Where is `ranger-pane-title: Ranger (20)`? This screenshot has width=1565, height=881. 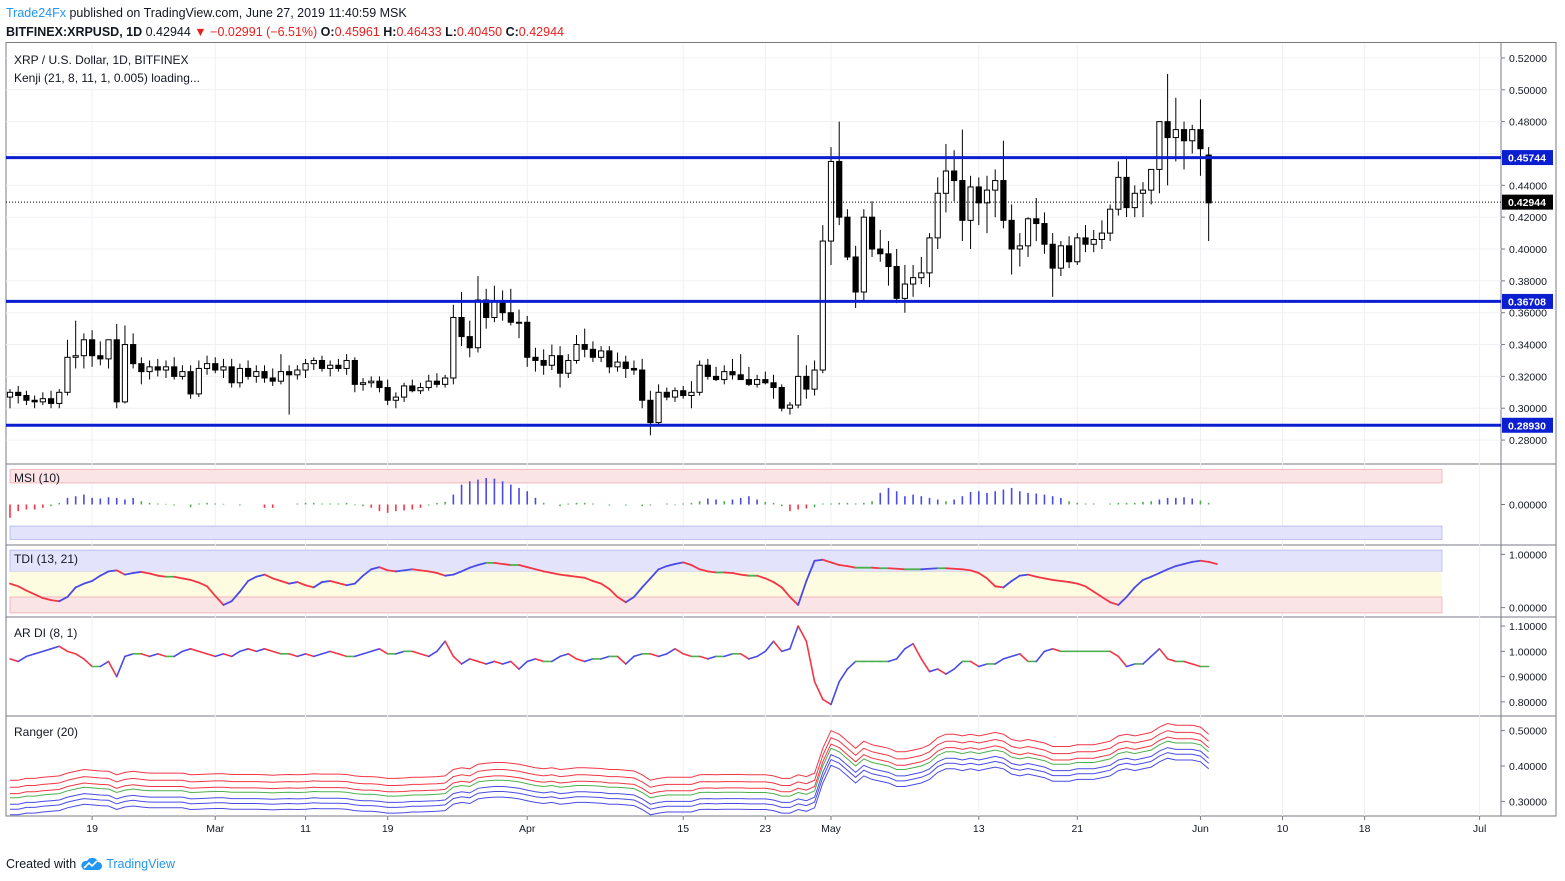
ranger-pane-title: Ranger (20) is located at coordinates (46, 732).